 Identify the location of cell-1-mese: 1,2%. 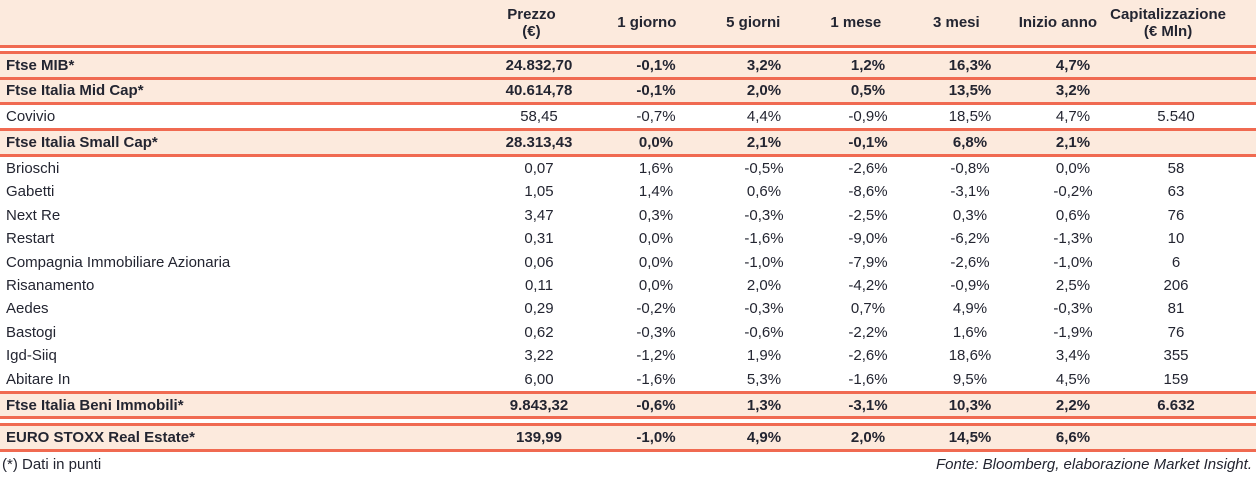
(868, 65).